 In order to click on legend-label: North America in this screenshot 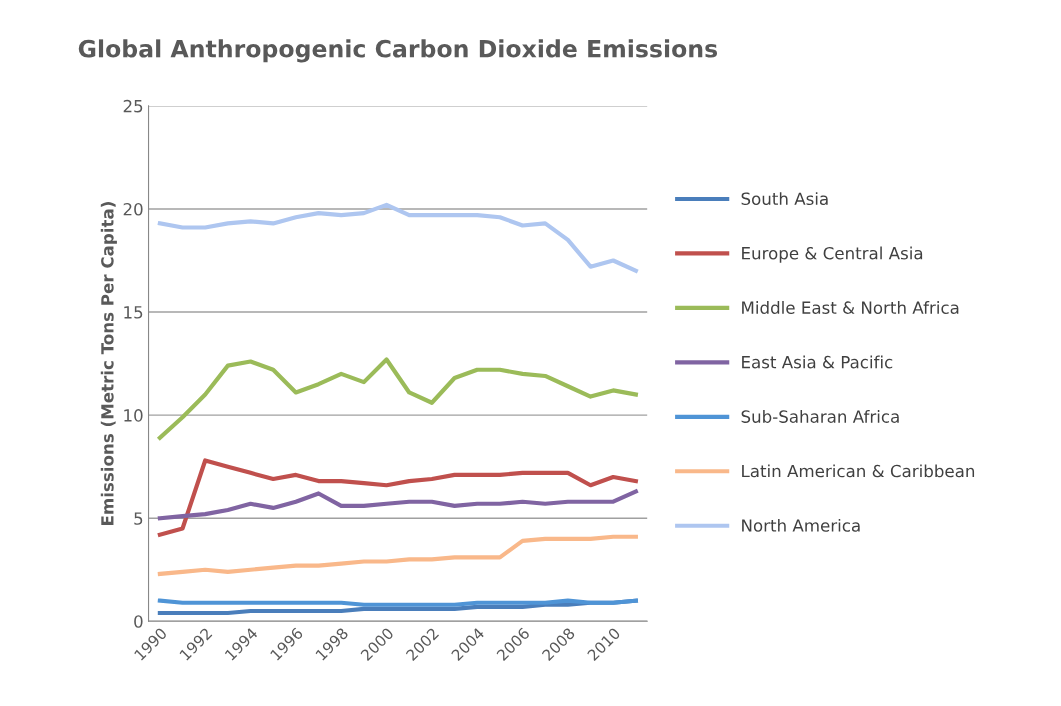, I will do `click(801, 525)`.